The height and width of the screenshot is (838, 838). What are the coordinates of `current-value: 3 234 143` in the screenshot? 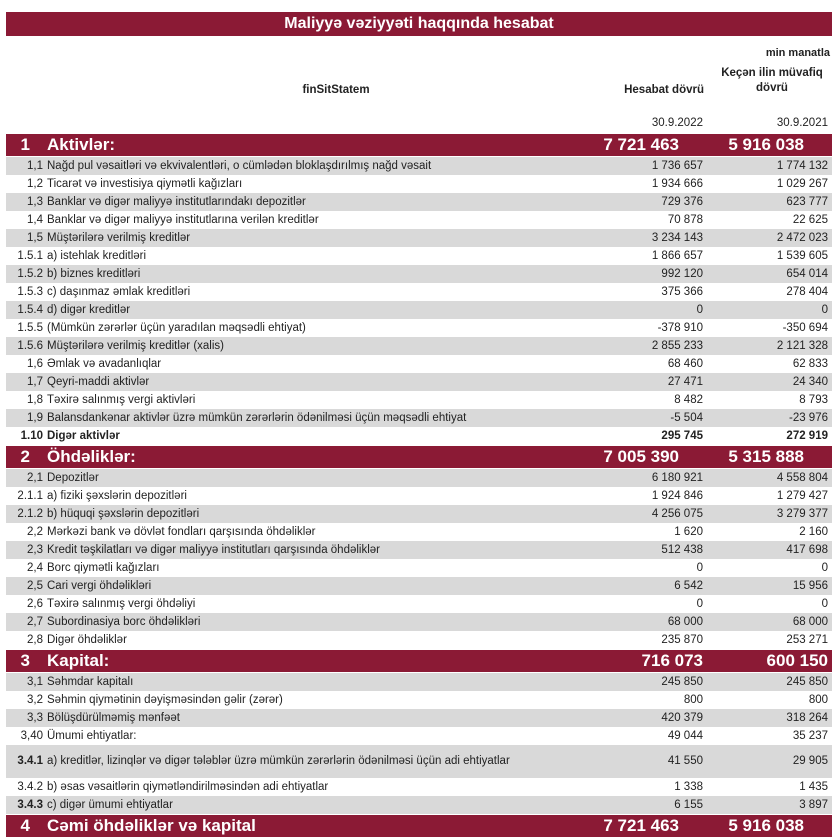 It's located at (677, 238).